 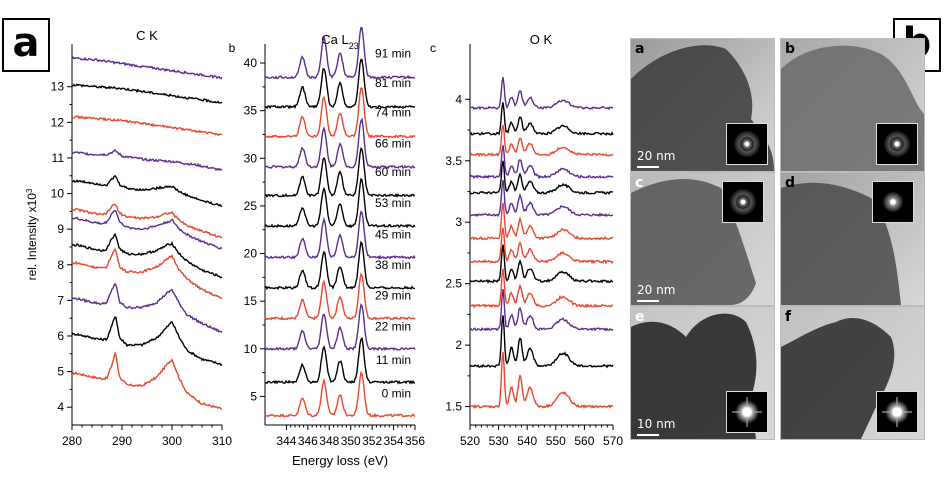 I want to click on tem-image-label: f, so click(x=788, y=317).